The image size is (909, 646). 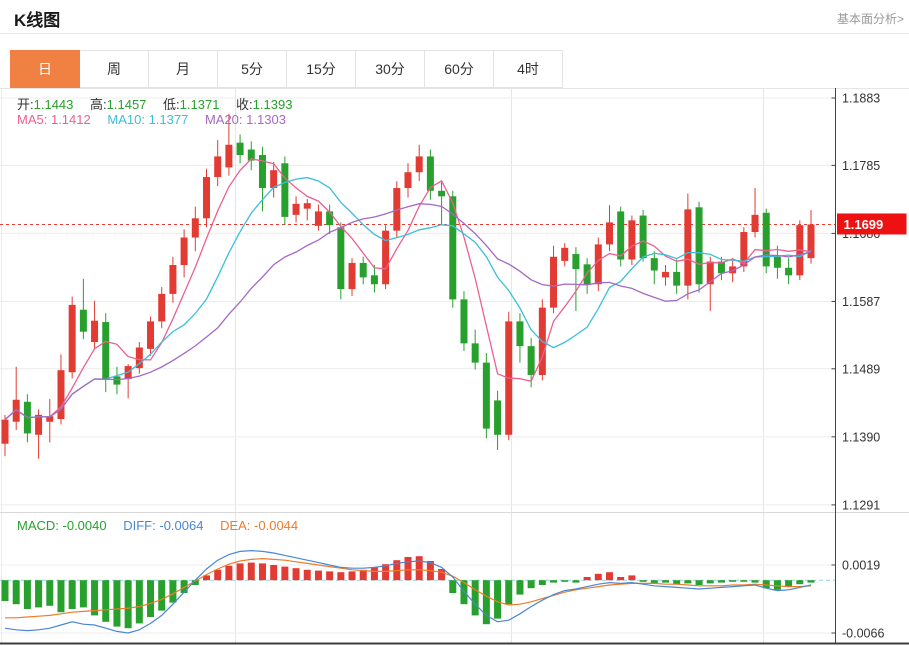 What do you see at coordinates (84, 525) in the screenshot?
I see `macd-value: -0.0040` at bounding box center [84, 525].